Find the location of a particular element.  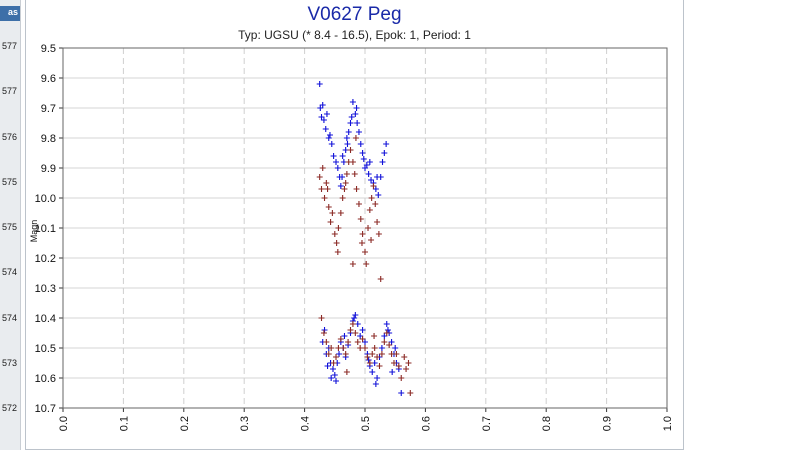

y-tick-label: 10.7 is located at coordinates (45, 409).